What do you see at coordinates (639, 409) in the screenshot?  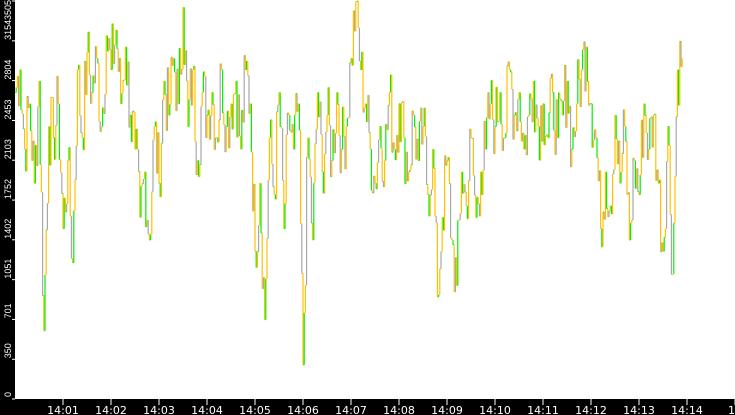 I see `x-tick-label: 14:13` at bounding box center [639, 409].